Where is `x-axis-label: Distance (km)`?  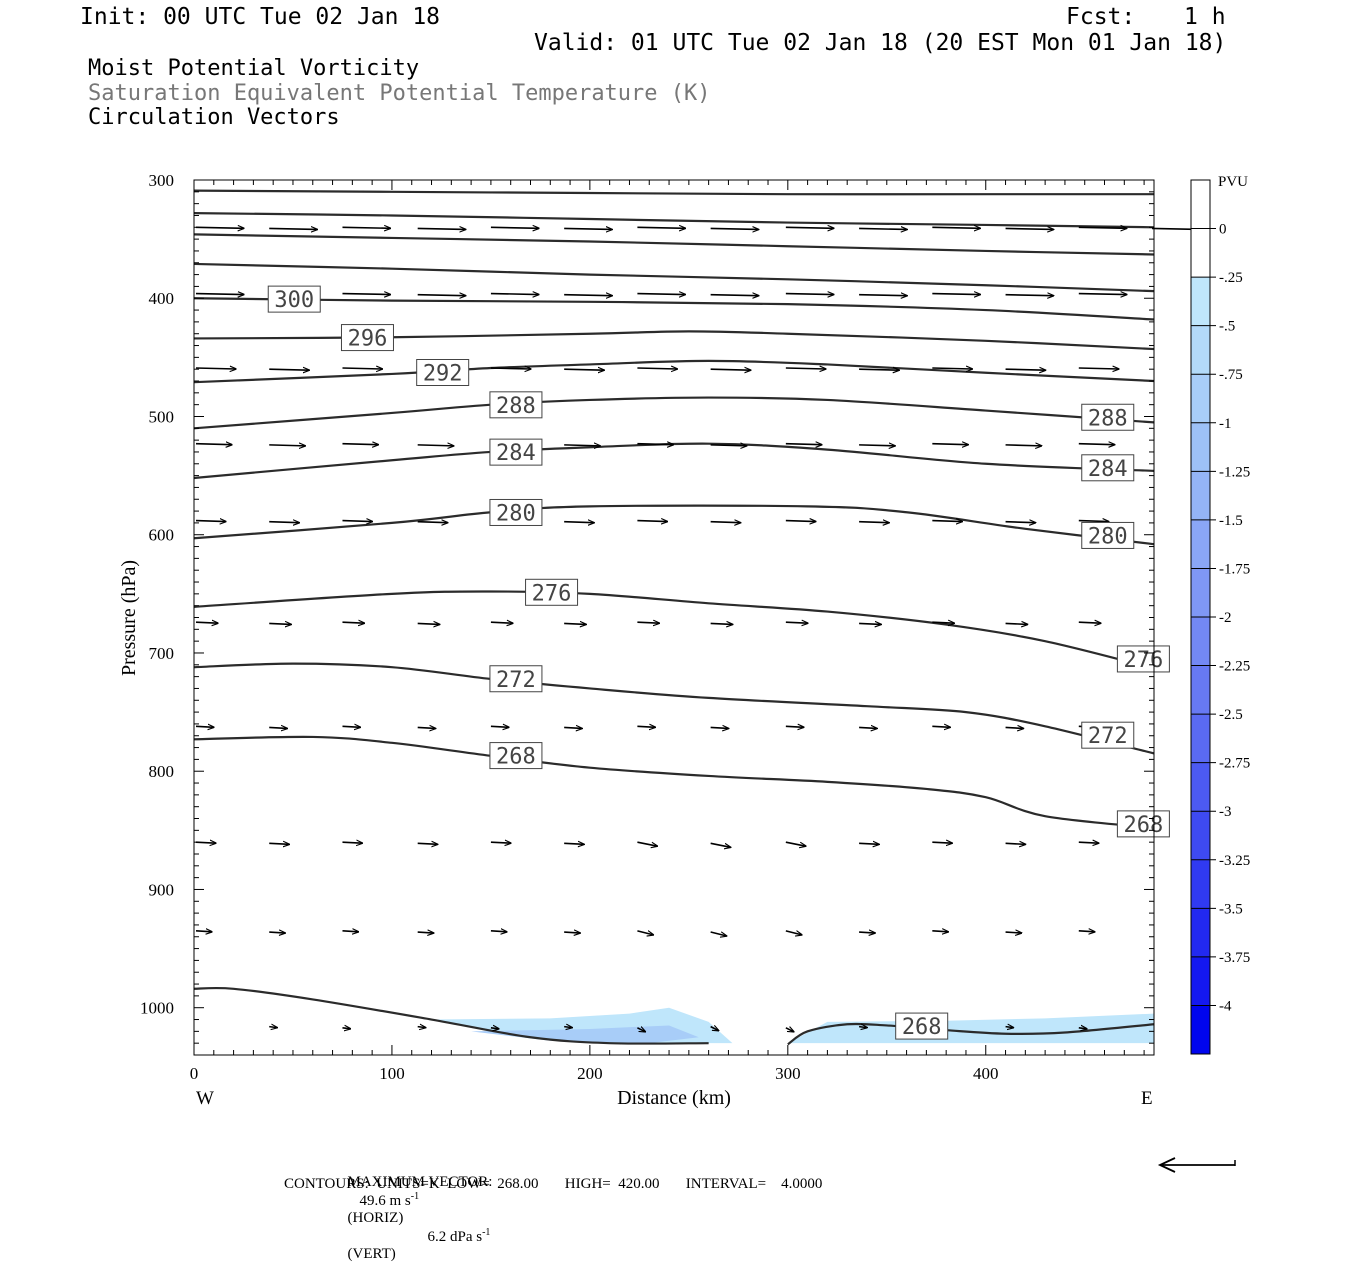 x-axis-label: Distance (km) is located at coordinates (674, 1098).